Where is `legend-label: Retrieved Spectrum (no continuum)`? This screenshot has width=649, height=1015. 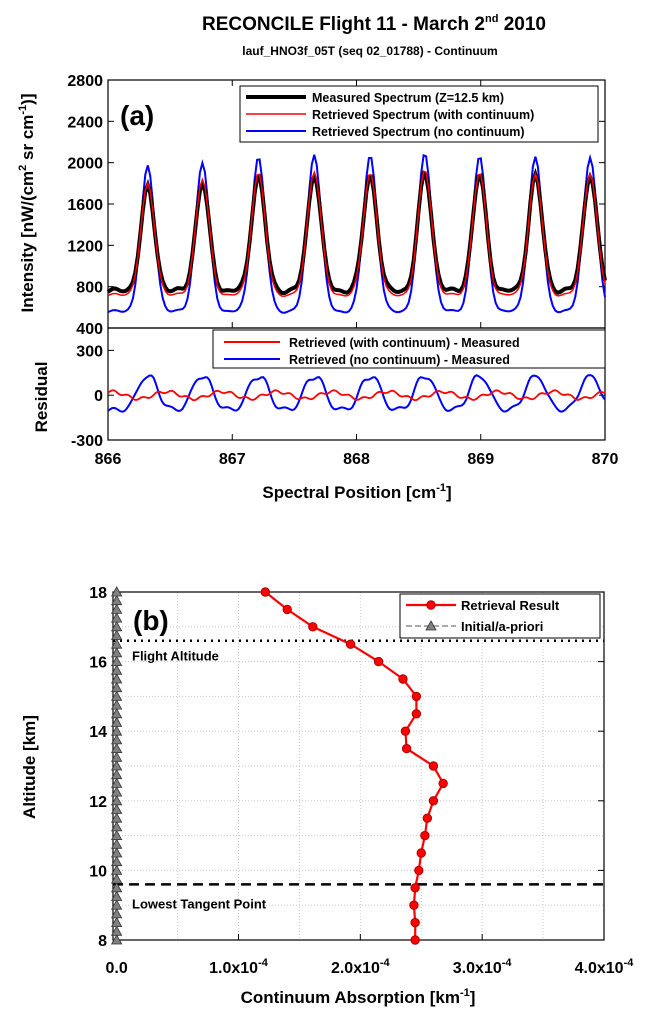 legend-label: Retrieved Spectrum (no continuum) is located at coordinates (418, 132).